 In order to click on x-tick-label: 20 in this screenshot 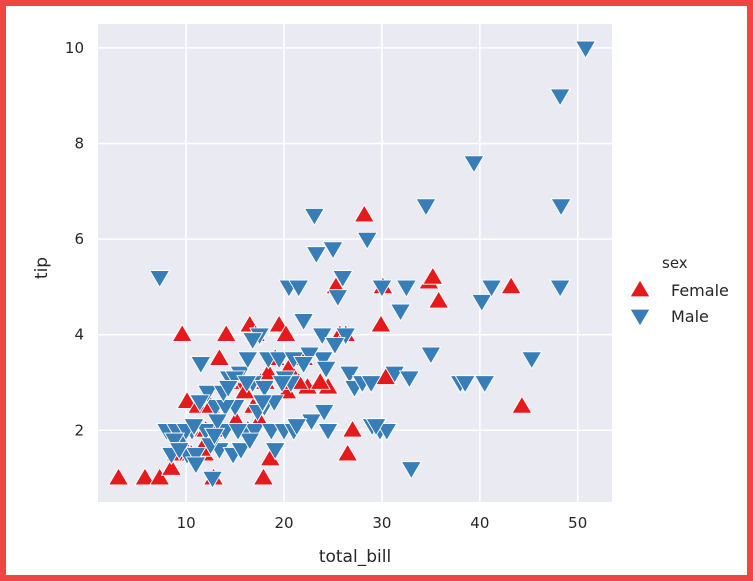, I will do `click(283, 523)`.